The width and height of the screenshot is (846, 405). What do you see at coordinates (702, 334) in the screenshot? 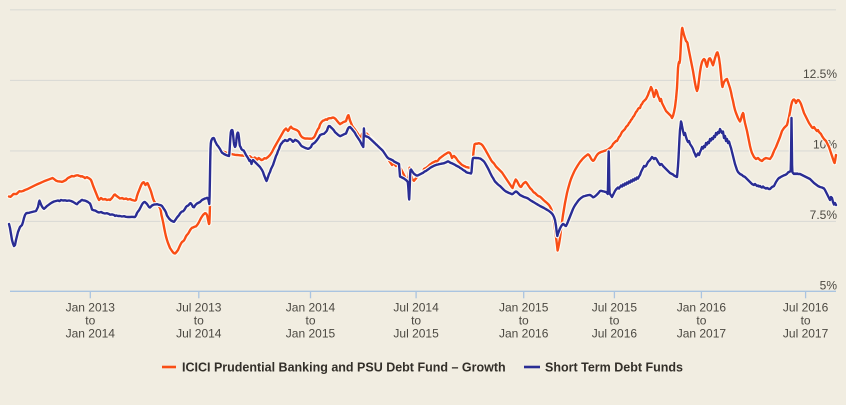
I see `svg-text: Jan 2017` at bounding box center [702, 334].